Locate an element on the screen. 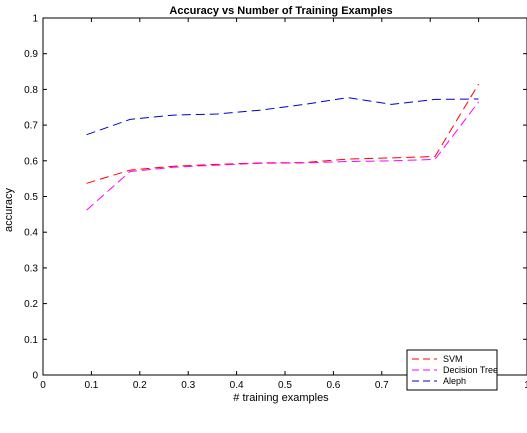 The image size is (527, 433). x-tick-label: 0.7 is located at coordinates (382, 385).